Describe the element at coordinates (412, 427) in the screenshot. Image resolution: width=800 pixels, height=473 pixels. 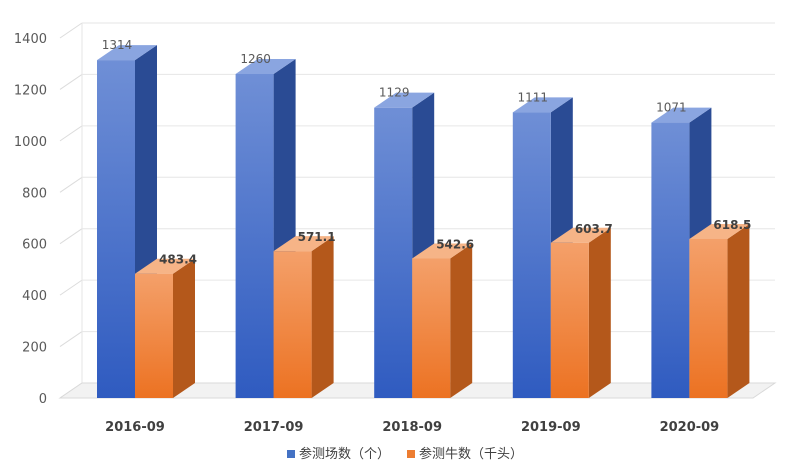
I see `x-tick-label: 2018-09` at that location.